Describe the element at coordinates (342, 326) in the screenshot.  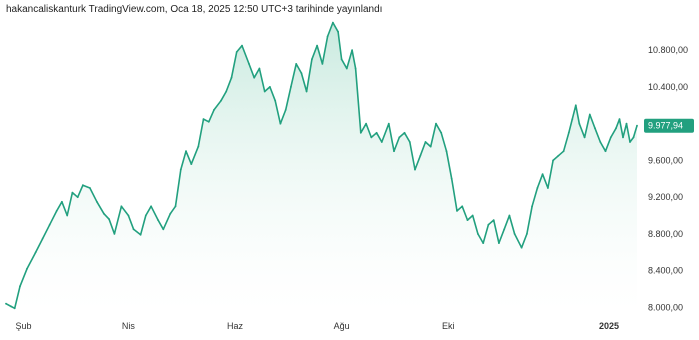
I see `x-tick-label: Ağu` at that location.